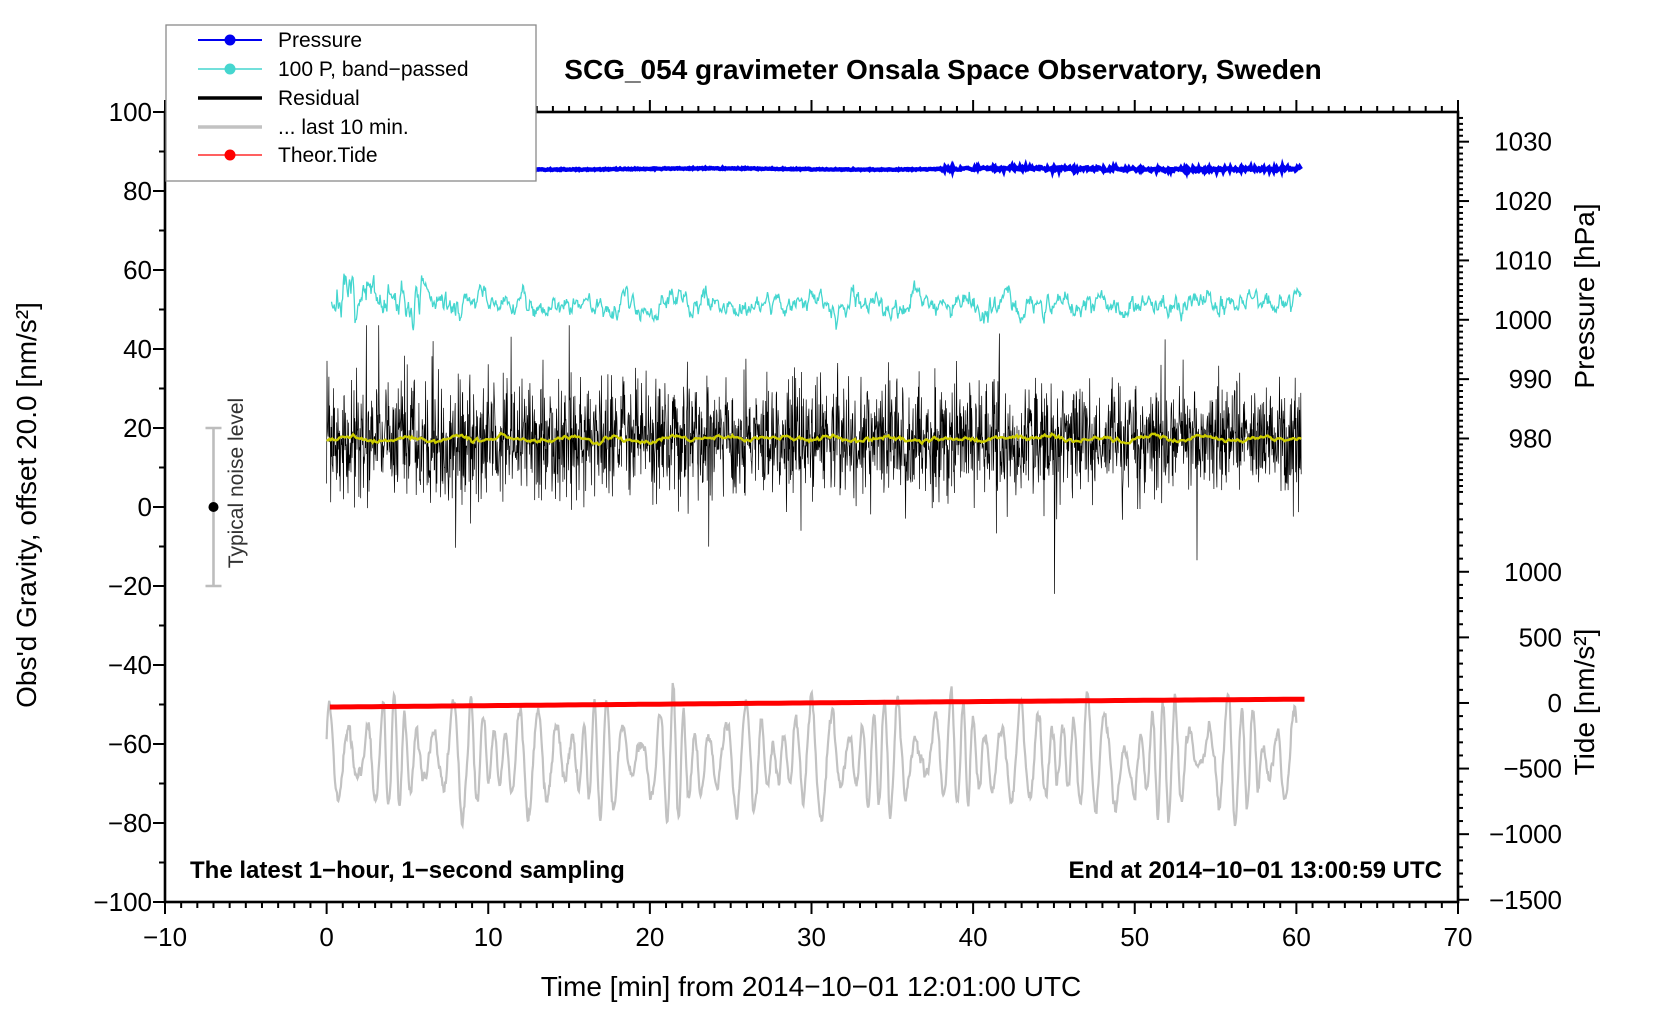 This screenshot has height=1020, width=1660. I want to click on tick-label: −500, so click(1532, 769).